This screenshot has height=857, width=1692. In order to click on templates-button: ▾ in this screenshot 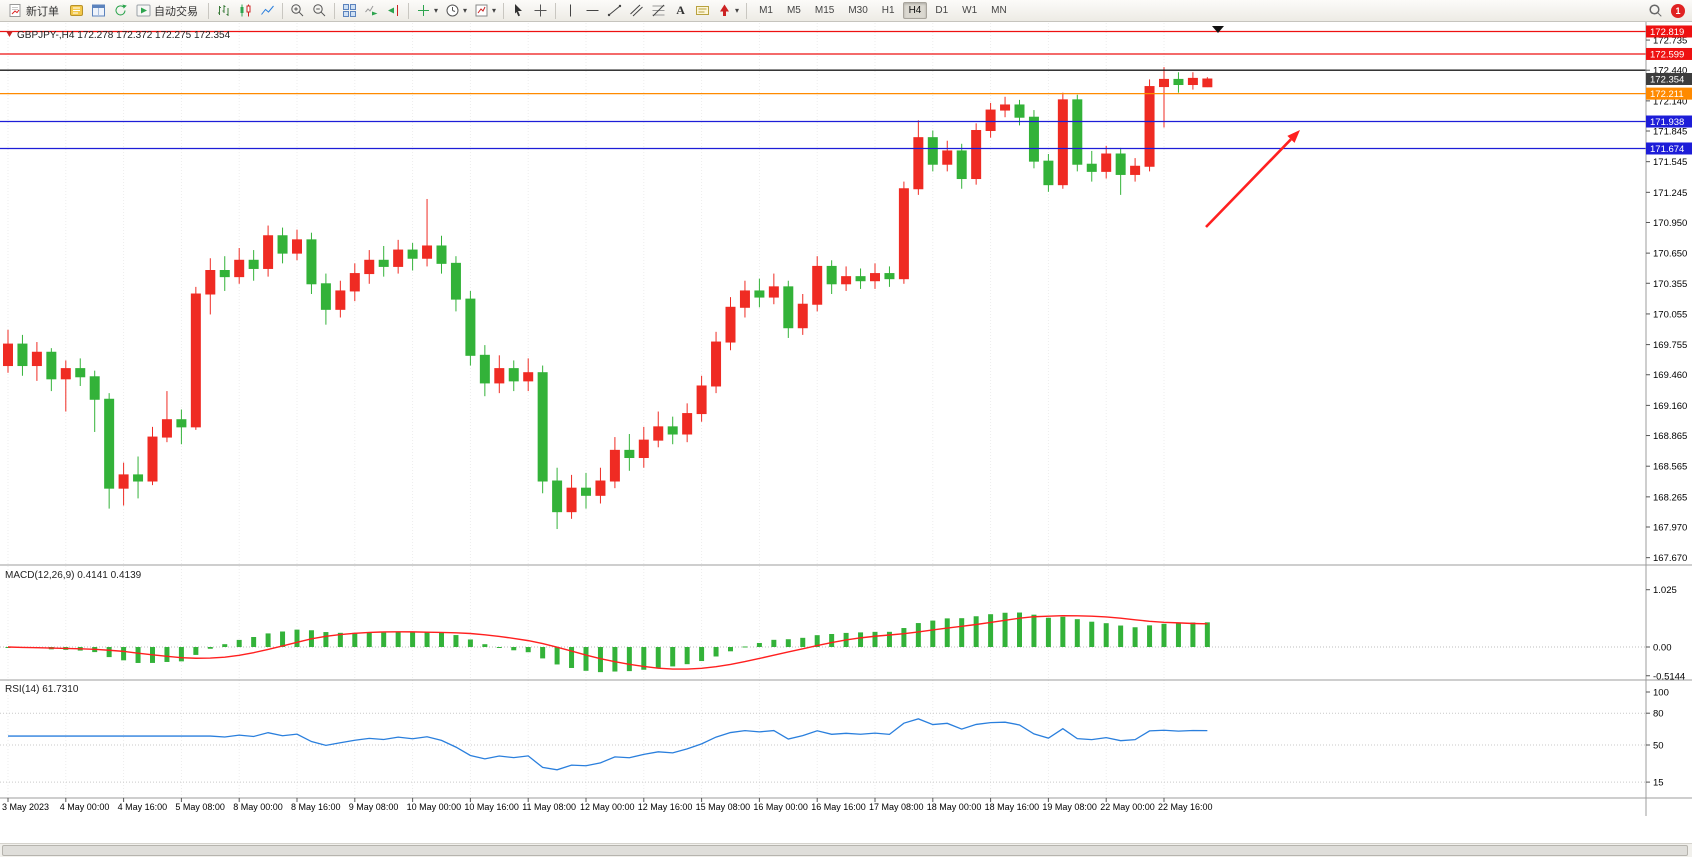, I will do `click(485, 10)`.